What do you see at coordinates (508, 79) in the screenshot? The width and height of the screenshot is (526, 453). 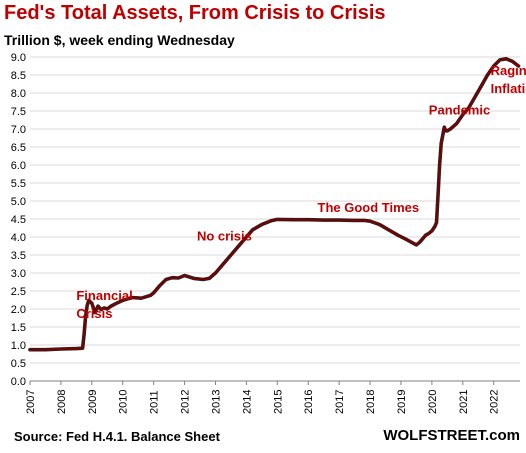 I see `annotation: Raging Inflation` at bounding box center [508, 79].